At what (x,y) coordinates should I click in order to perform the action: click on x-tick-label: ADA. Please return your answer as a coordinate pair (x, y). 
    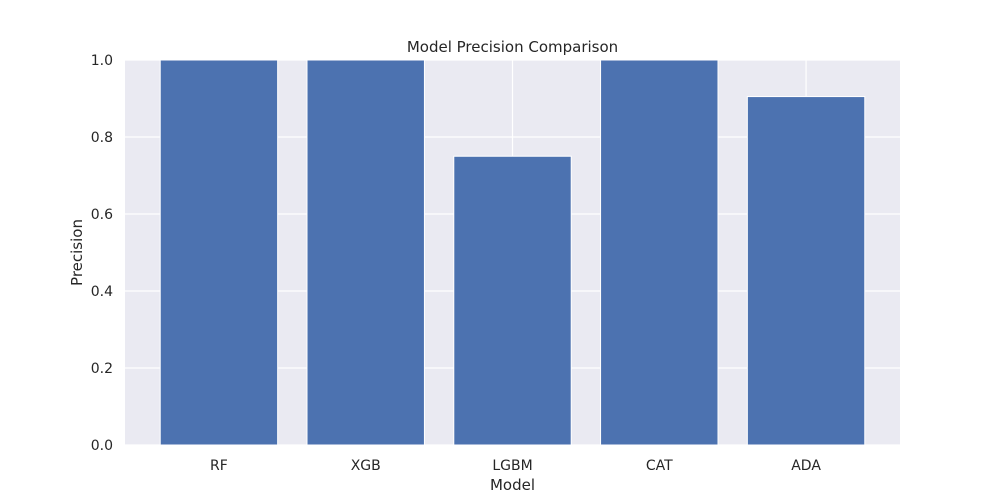
    Looking at the image, I should click on (806, 466).